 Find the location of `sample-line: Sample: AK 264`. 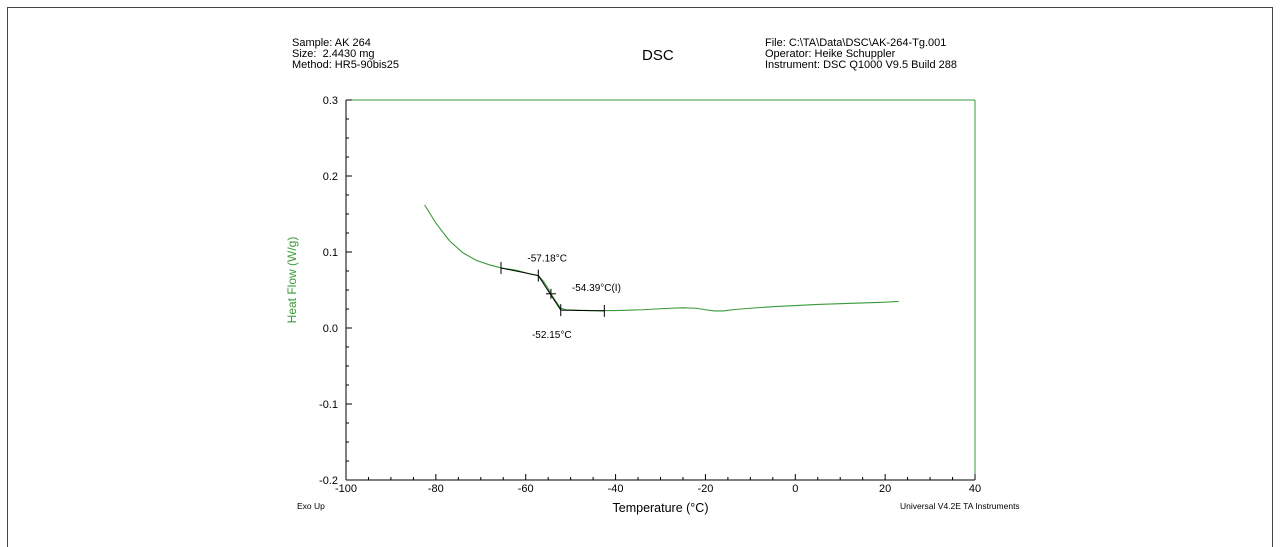

sample-line: Sample: AK 264 is located at coordinates (331, 43).